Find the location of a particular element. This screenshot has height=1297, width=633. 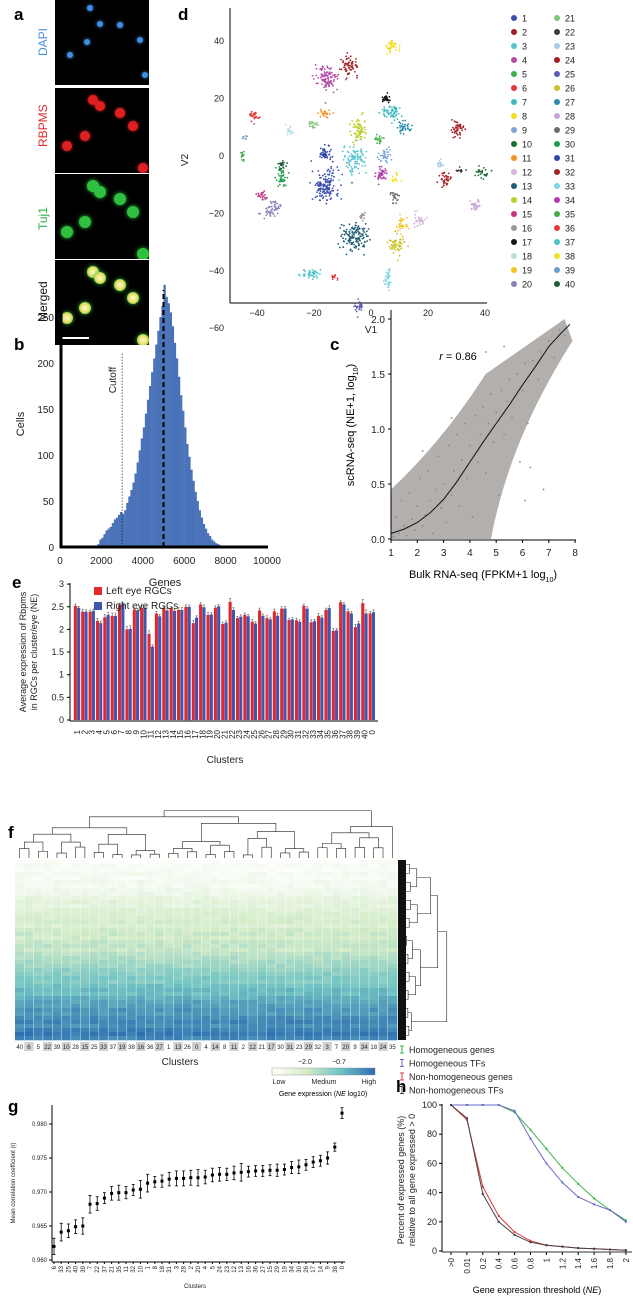

e-x-tick-label: 34 is located at coordinates (320, 733).